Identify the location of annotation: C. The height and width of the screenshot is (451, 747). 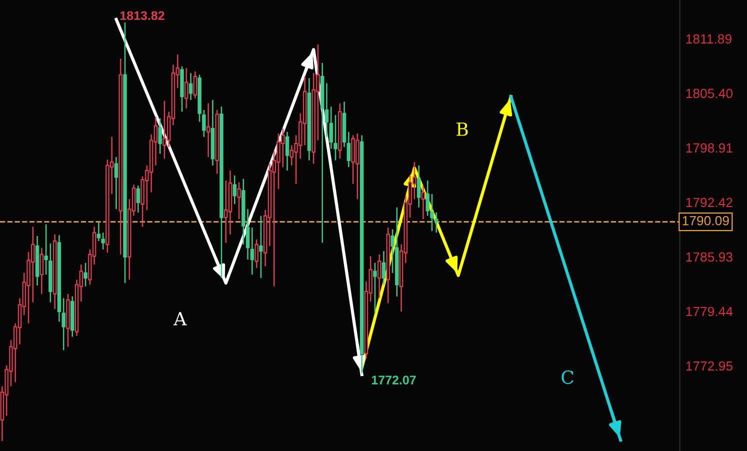
(568, 377).